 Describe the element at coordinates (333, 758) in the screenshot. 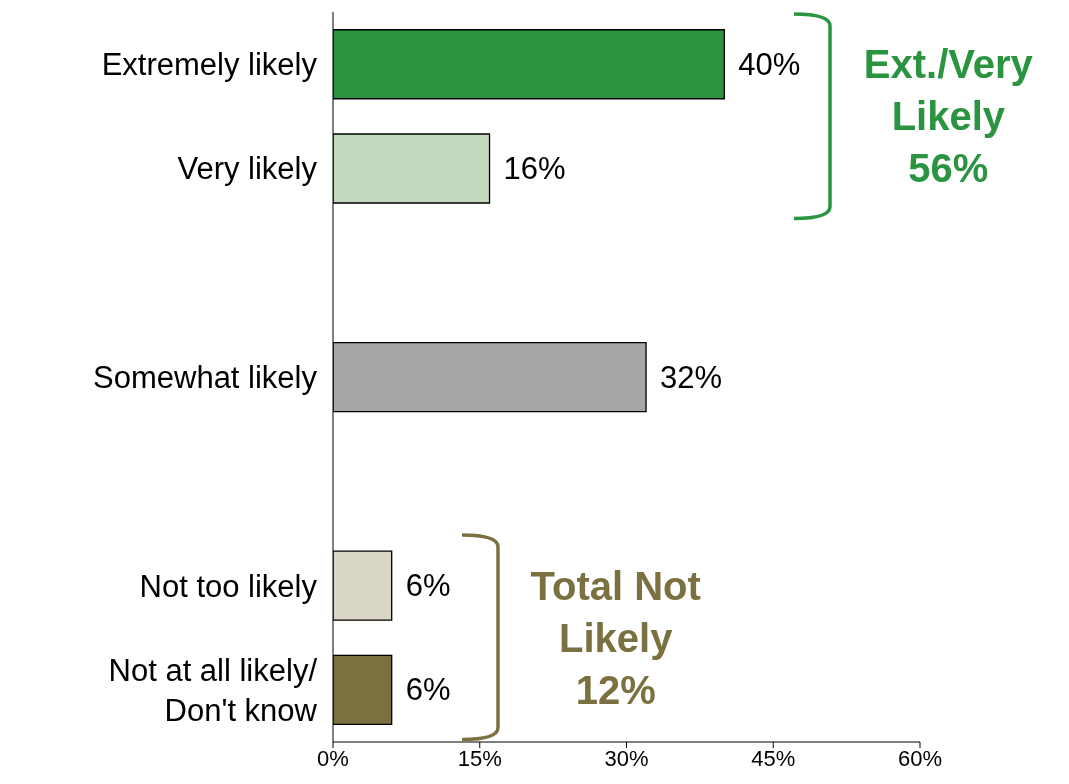

I see `x-tick-label: 0%` at that location.